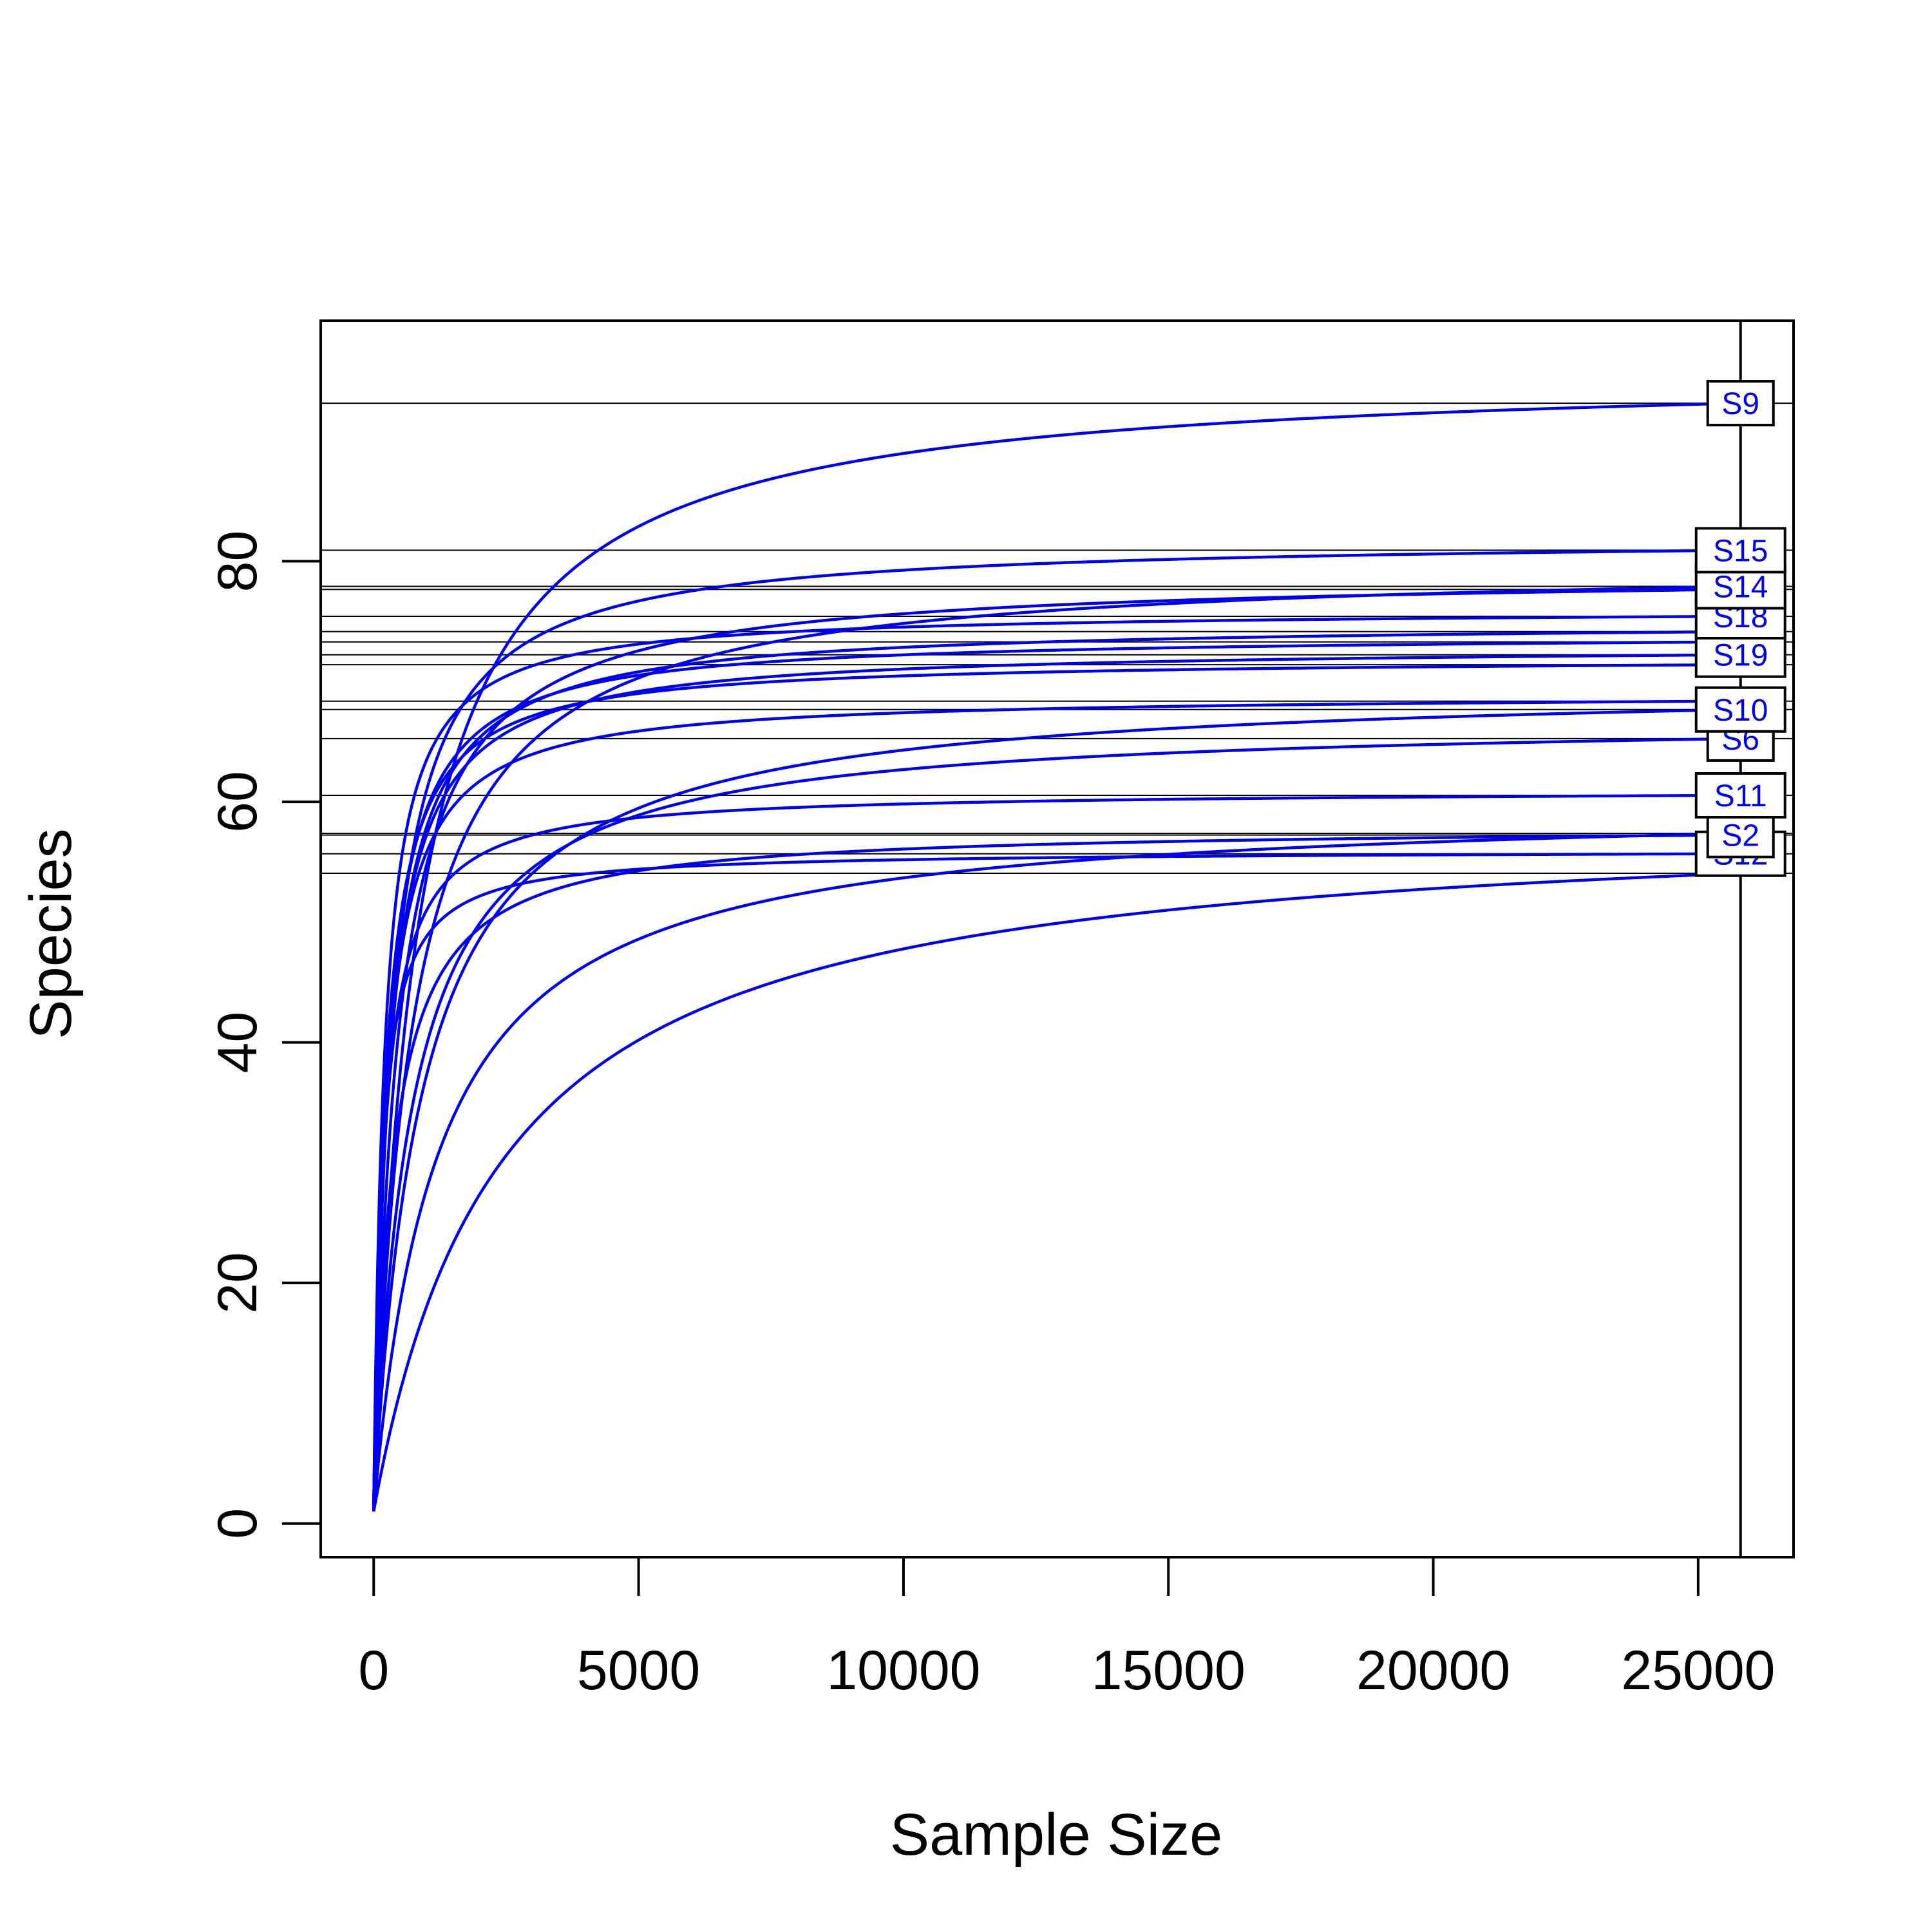  I want to click on x-tick-label: 10000, so click(903, 1671).